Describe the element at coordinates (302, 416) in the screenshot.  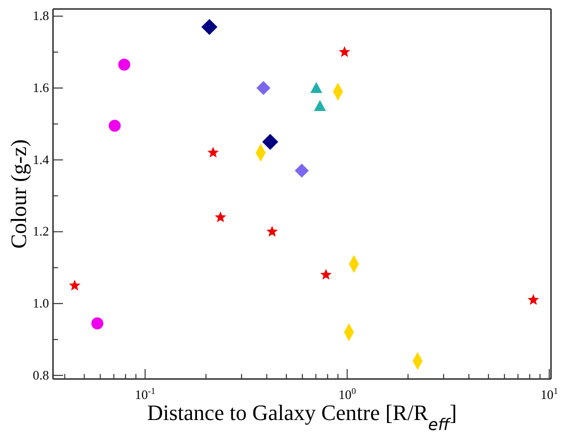
I see `x-axis-title: Distance to Galaxy Centre [R/R$_{eff}$]` at that location.